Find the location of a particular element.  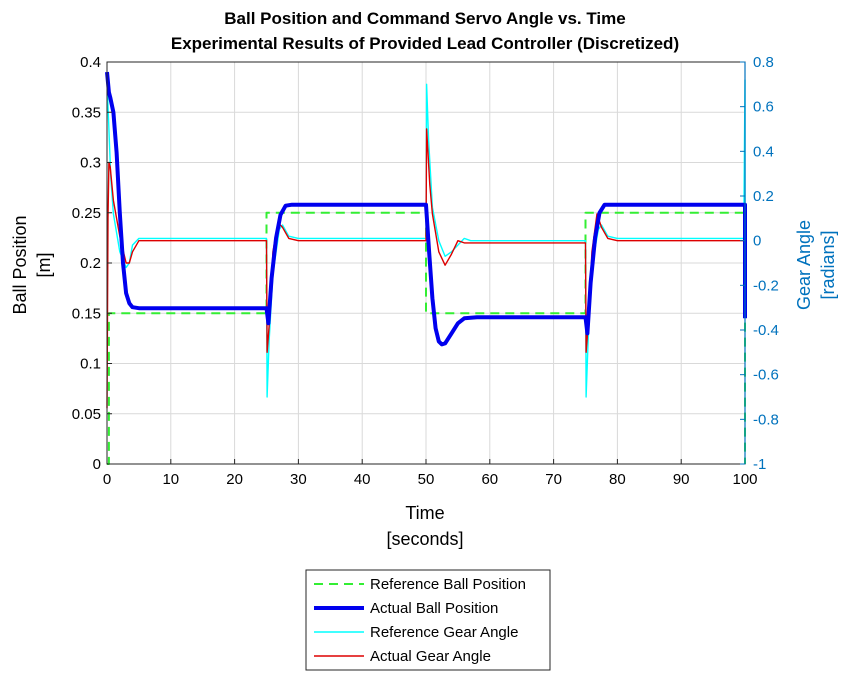

y-tick-label: 0.3 is located at coordinates (90, 163).